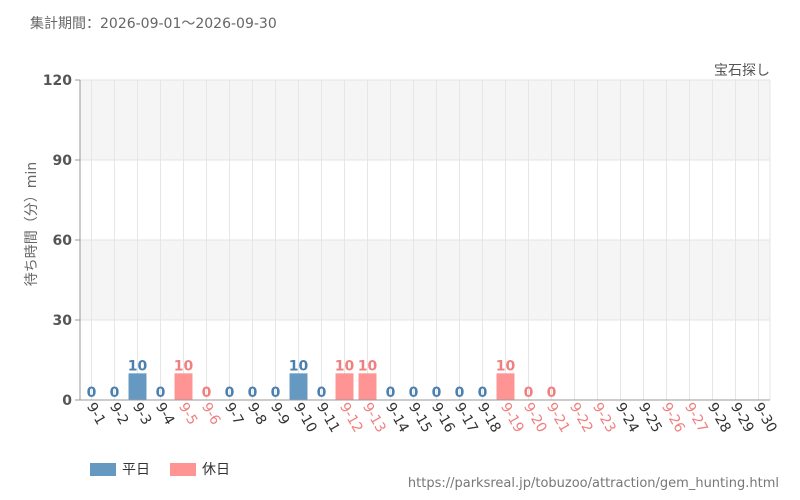 This screenshot has width=800, height=500. What do you see at coordinates (95, 414) in the screenshot?
I see `x-tick-label: 9-1` at bounding box center [95, 414].